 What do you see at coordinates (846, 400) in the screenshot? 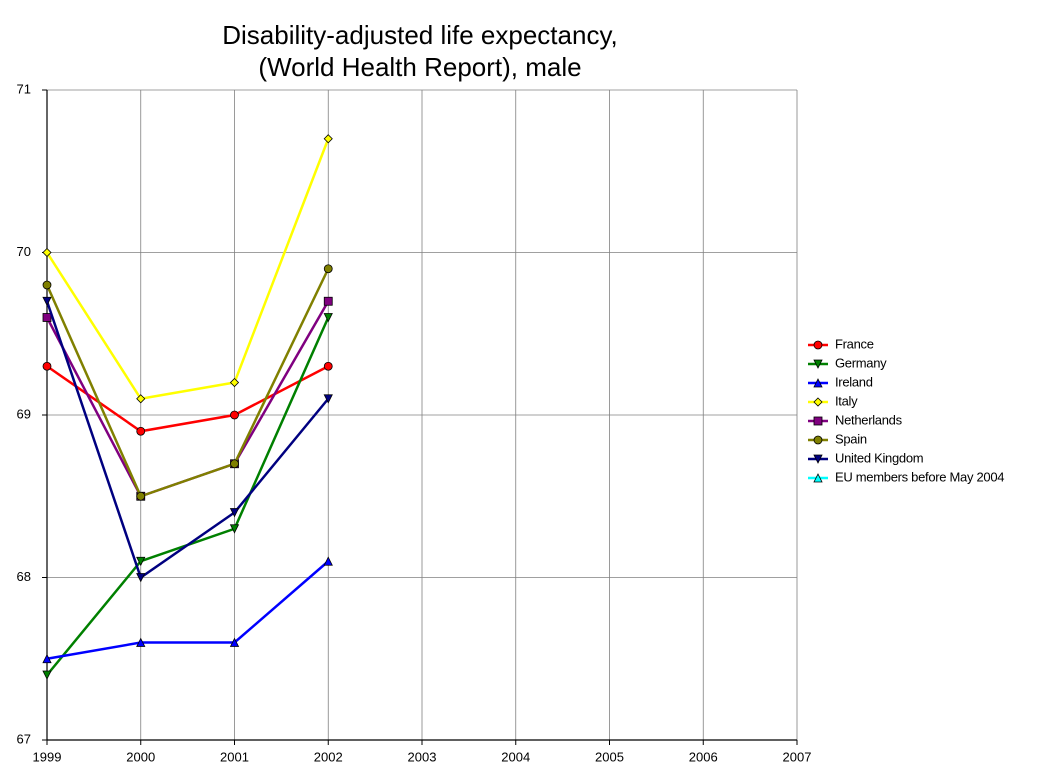
I see `legend-label: Italy` at bounding box center [846, 400].